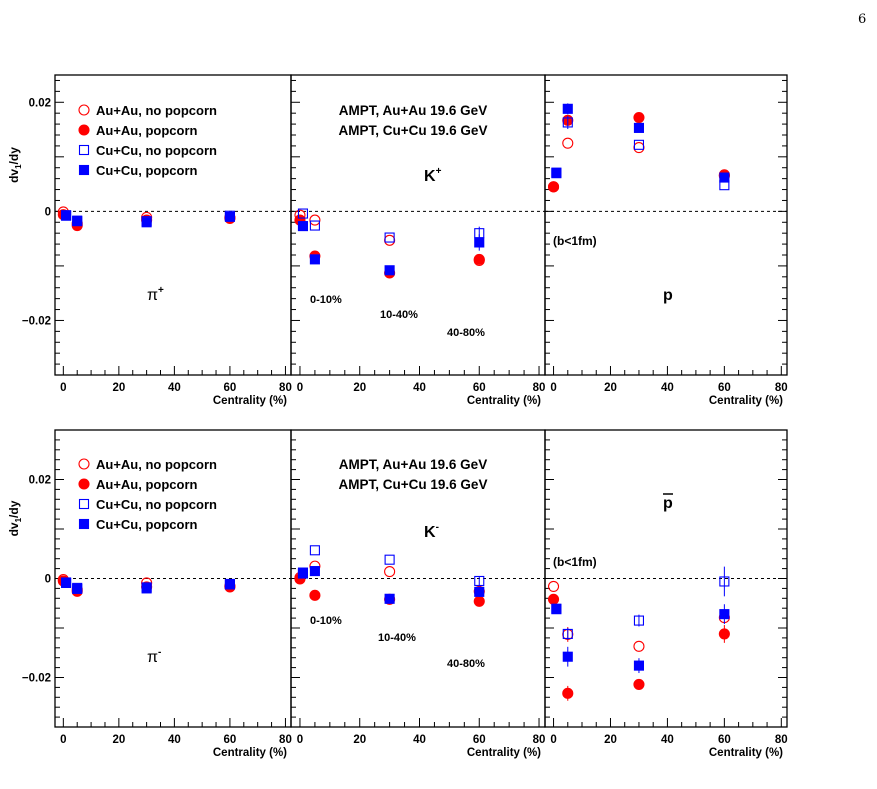 This screenshot has width=877, height=789. Describe the element at coordinates (862, 19) in the screenshot. I see `page-number: 6` at that location.